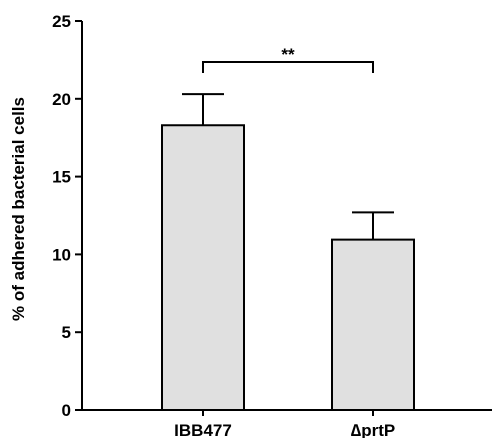  I want to click on y-tick-label: 10, so click(61, 254).